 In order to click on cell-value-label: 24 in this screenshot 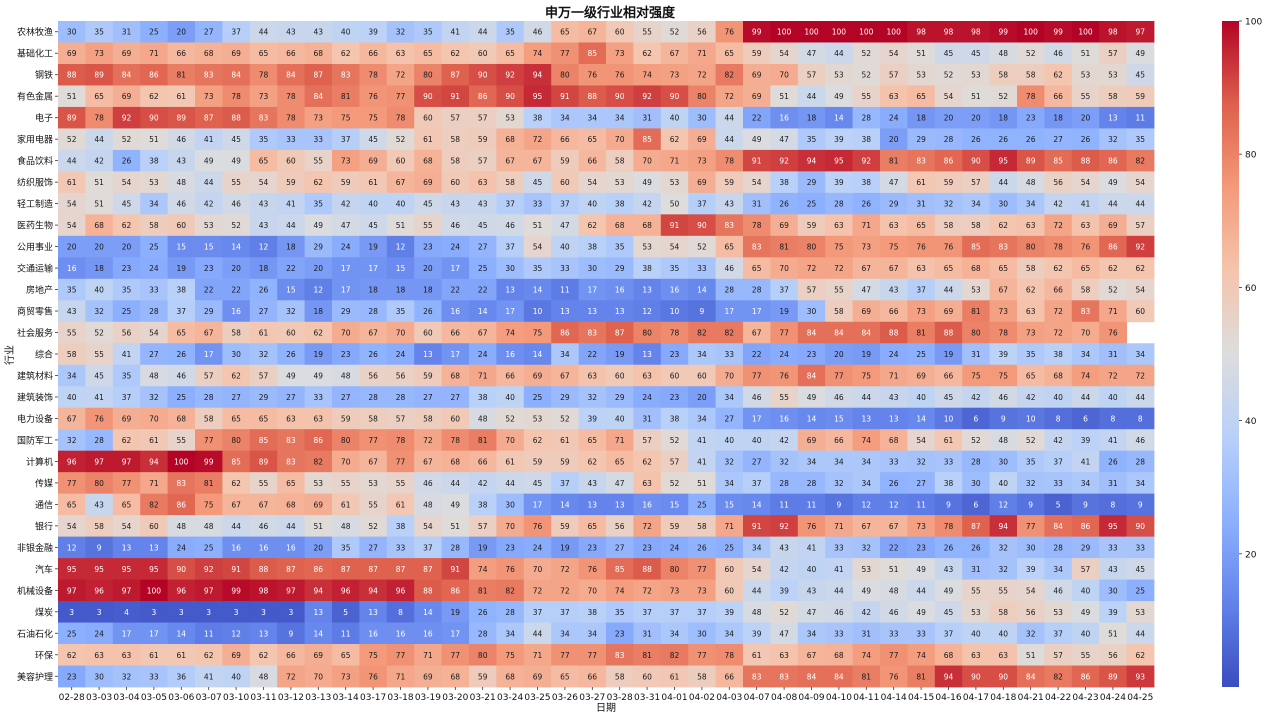, I will do `click(647, 397)`.